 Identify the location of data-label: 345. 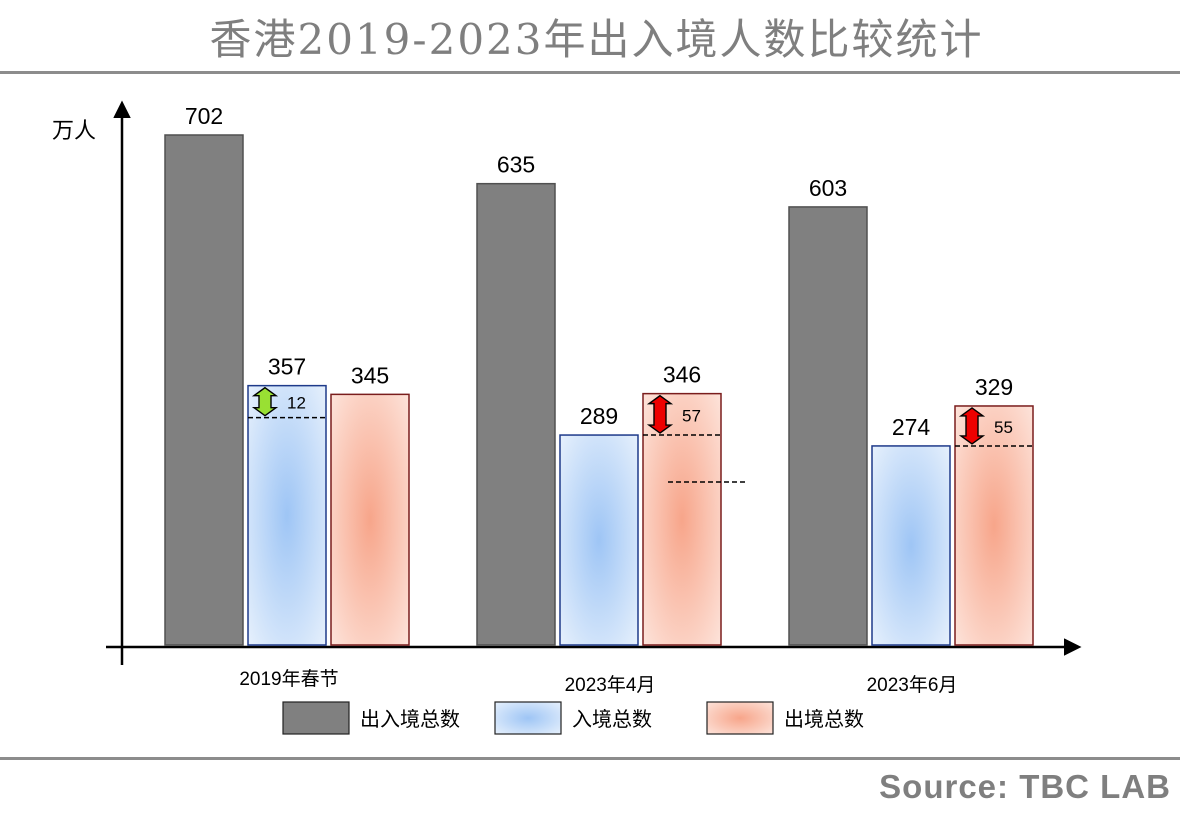
(370, 375).